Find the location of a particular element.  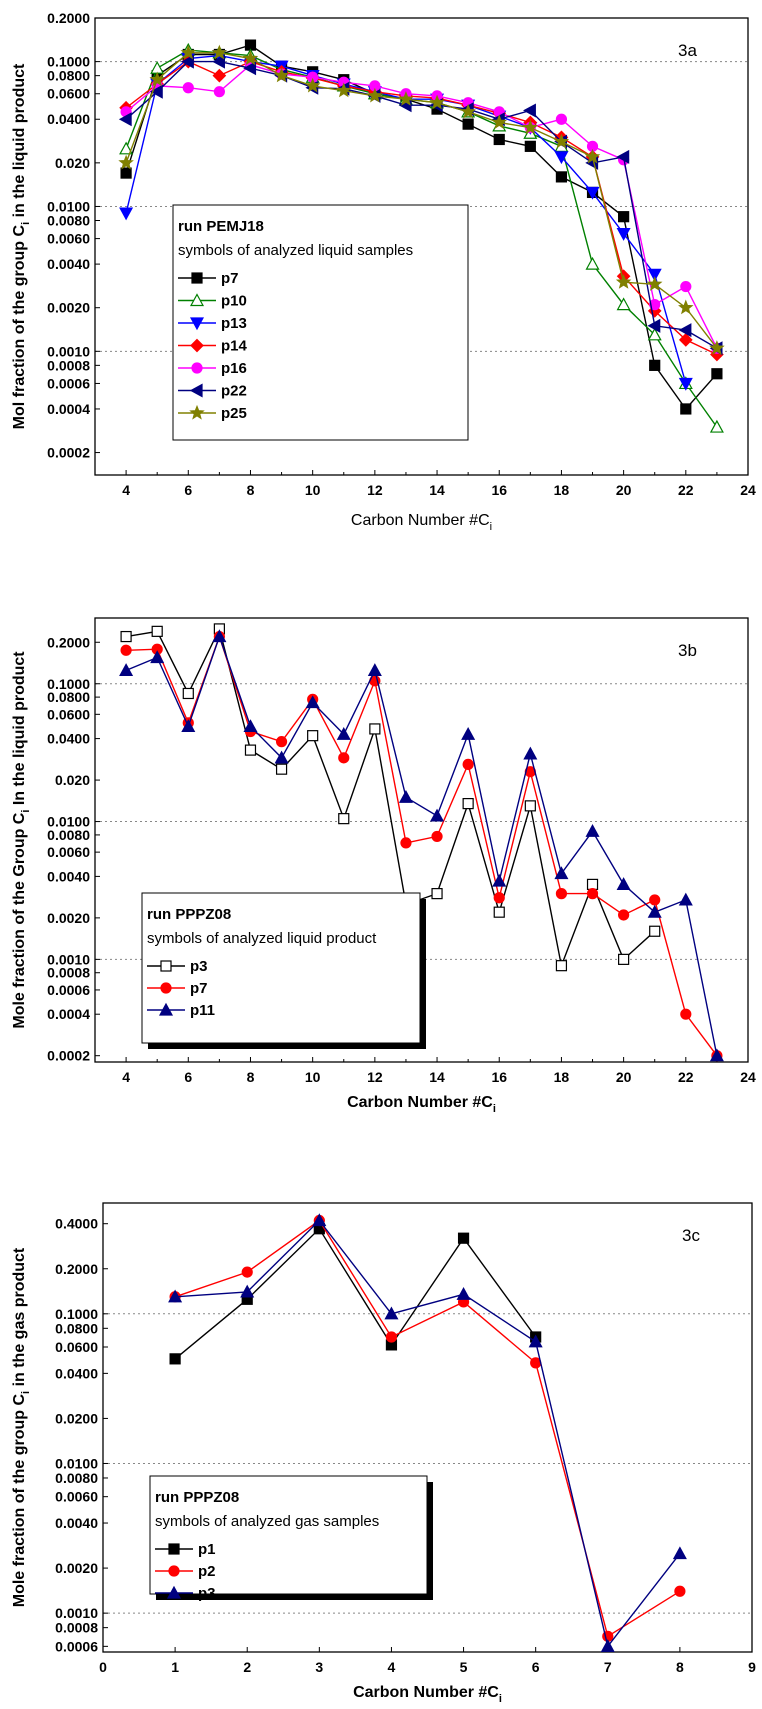

x-tick-label: 22 is located at coordinates (686, 1077).